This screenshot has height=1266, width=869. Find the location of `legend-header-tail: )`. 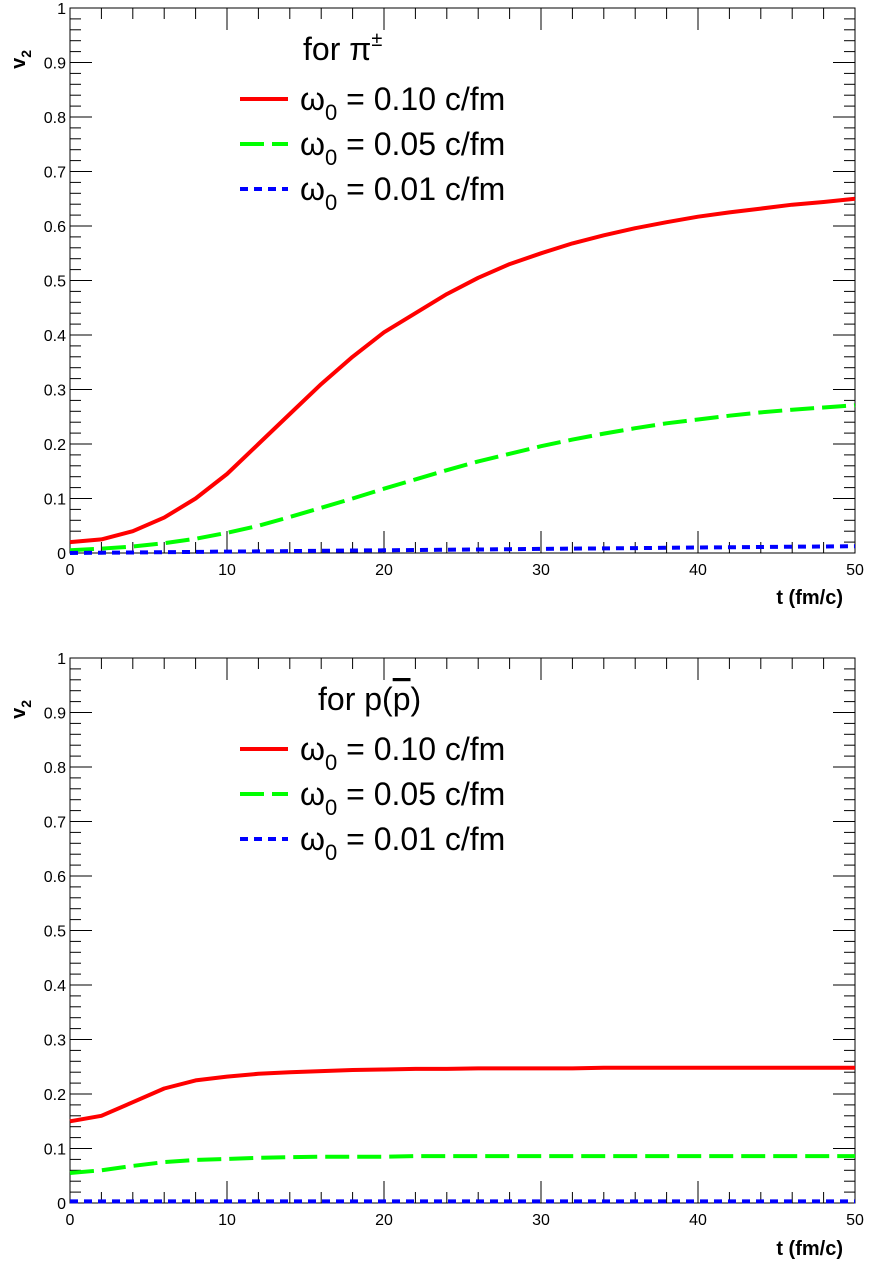

legend-header-tail: ) is located at coordinates (415, 699).